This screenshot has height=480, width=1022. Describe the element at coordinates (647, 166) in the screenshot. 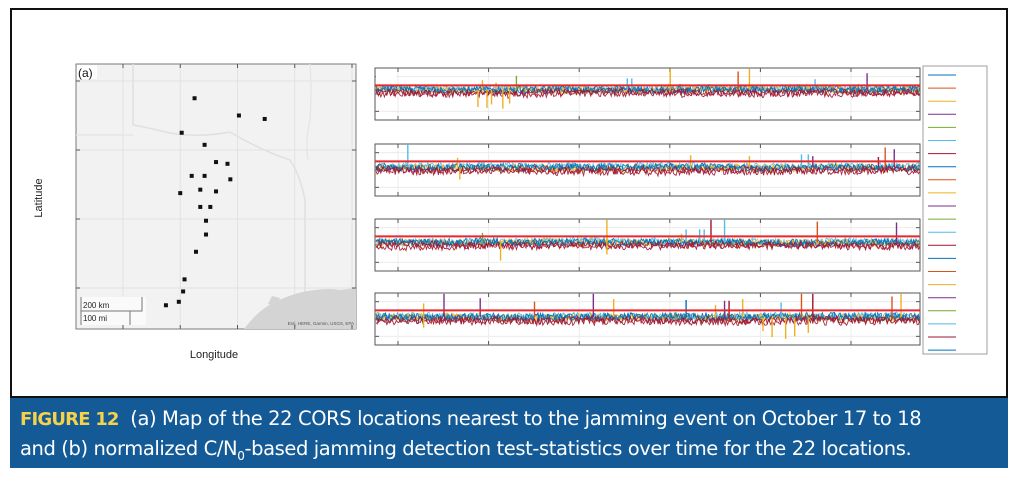

I see `series-line-txbt` at that location.